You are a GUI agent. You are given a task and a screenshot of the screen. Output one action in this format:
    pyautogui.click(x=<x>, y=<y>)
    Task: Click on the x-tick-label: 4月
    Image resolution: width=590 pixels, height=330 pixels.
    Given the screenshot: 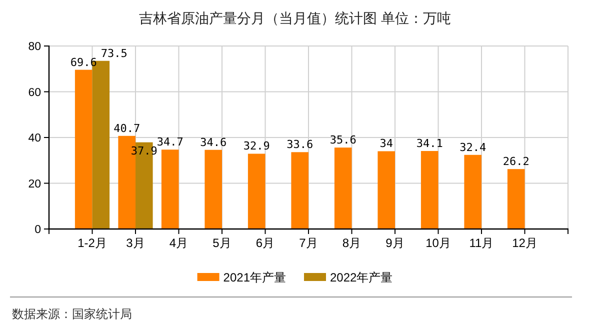 What is the action you would take?
    pyautogui.click(x=178, y=243)
    